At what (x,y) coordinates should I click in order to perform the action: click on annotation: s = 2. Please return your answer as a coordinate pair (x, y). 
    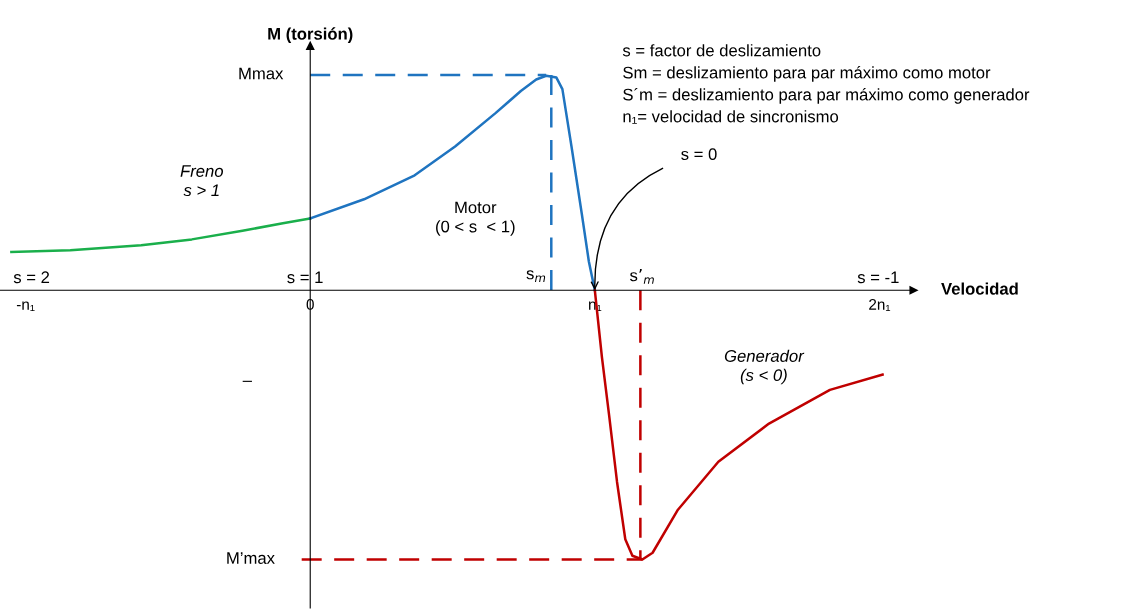
    Looking at the image, I should click on (31, 277).